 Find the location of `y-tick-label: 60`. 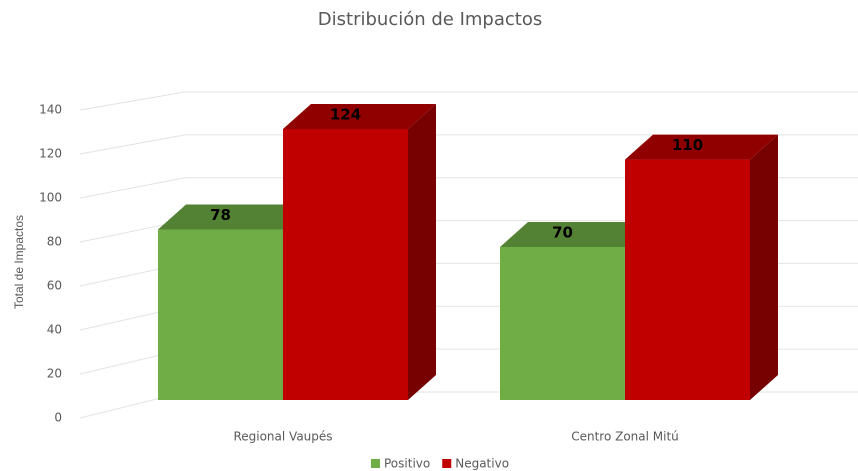

y-tick-label: 60 is located at coordinates (54, 286).